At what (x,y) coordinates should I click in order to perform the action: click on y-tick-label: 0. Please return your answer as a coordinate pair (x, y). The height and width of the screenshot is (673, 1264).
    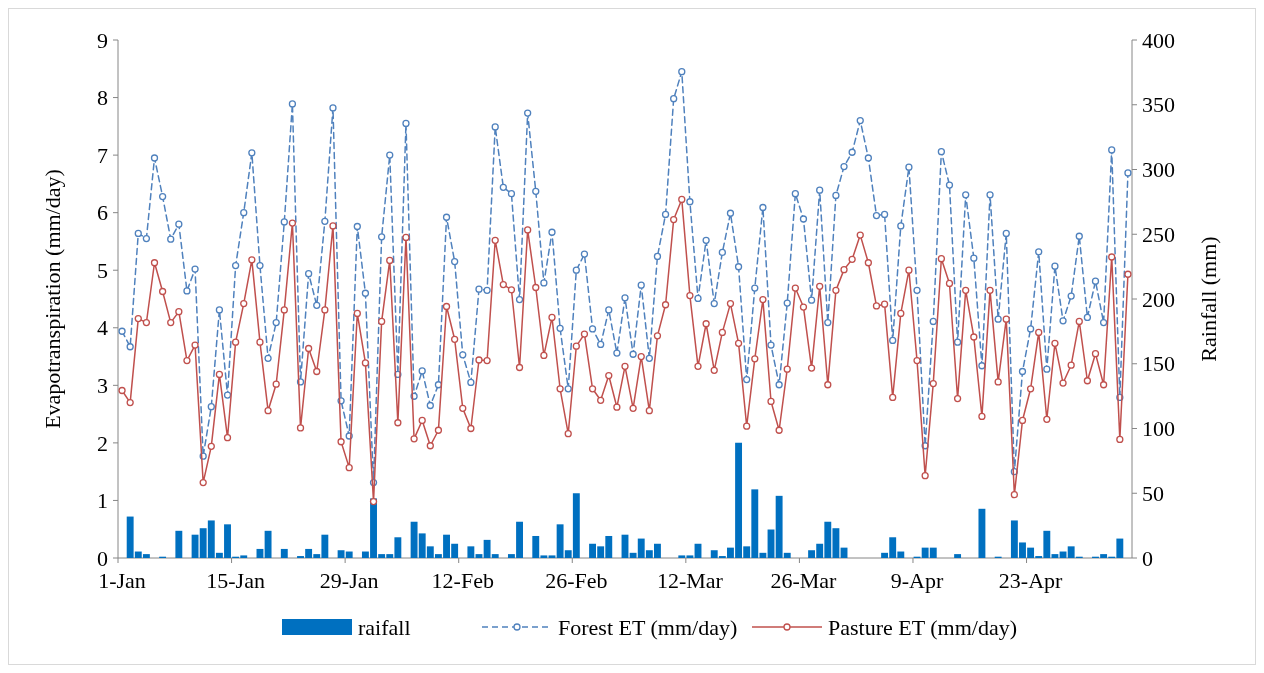
    Looking at the image, I should click on (102, 558).